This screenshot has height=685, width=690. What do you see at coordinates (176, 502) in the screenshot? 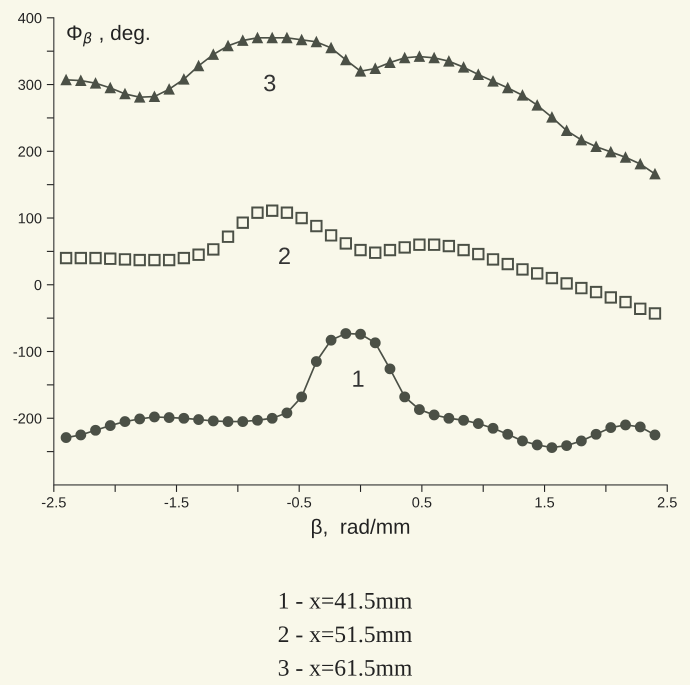
I see `x-tick-label: -1.5` at bounding box center [176, 502].